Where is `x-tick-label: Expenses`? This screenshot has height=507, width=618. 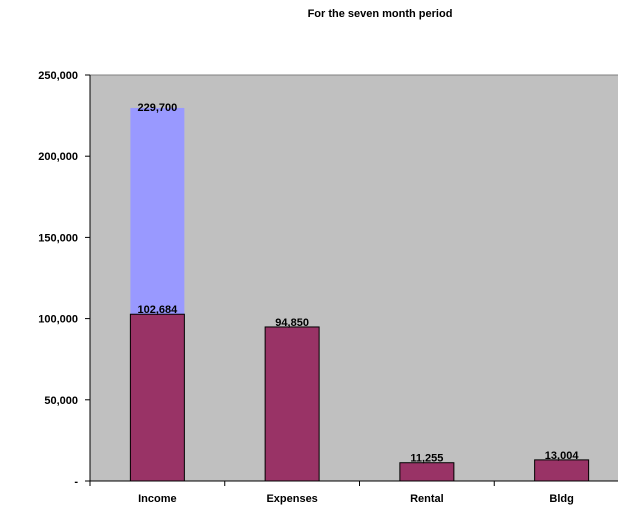
x-tick-label: Expenses is located at coordinates (291, 499).